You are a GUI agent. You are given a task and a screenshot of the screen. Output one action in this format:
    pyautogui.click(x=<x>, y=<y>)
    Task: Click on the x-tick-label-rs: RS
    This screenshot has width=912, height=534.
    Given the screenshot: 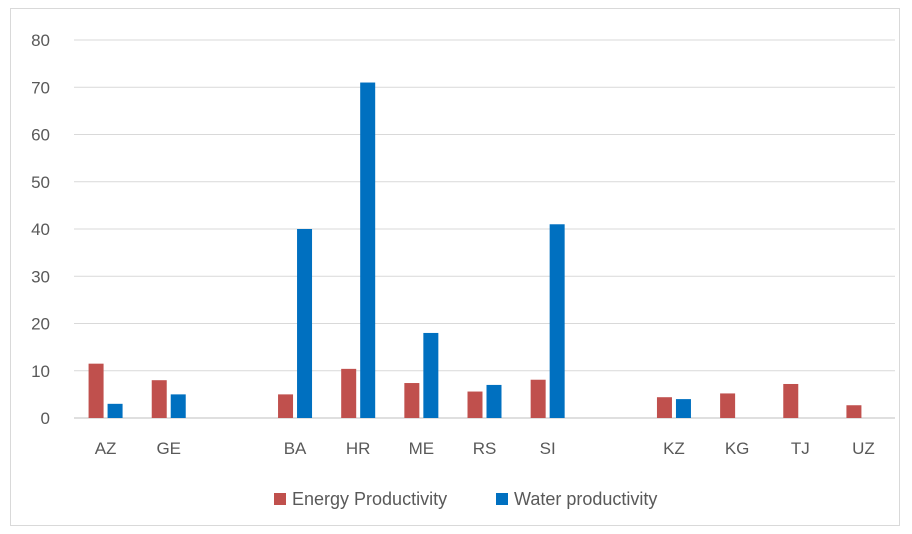 What is the action you would take?
    pyautogui.click(x=485, y=448)
    